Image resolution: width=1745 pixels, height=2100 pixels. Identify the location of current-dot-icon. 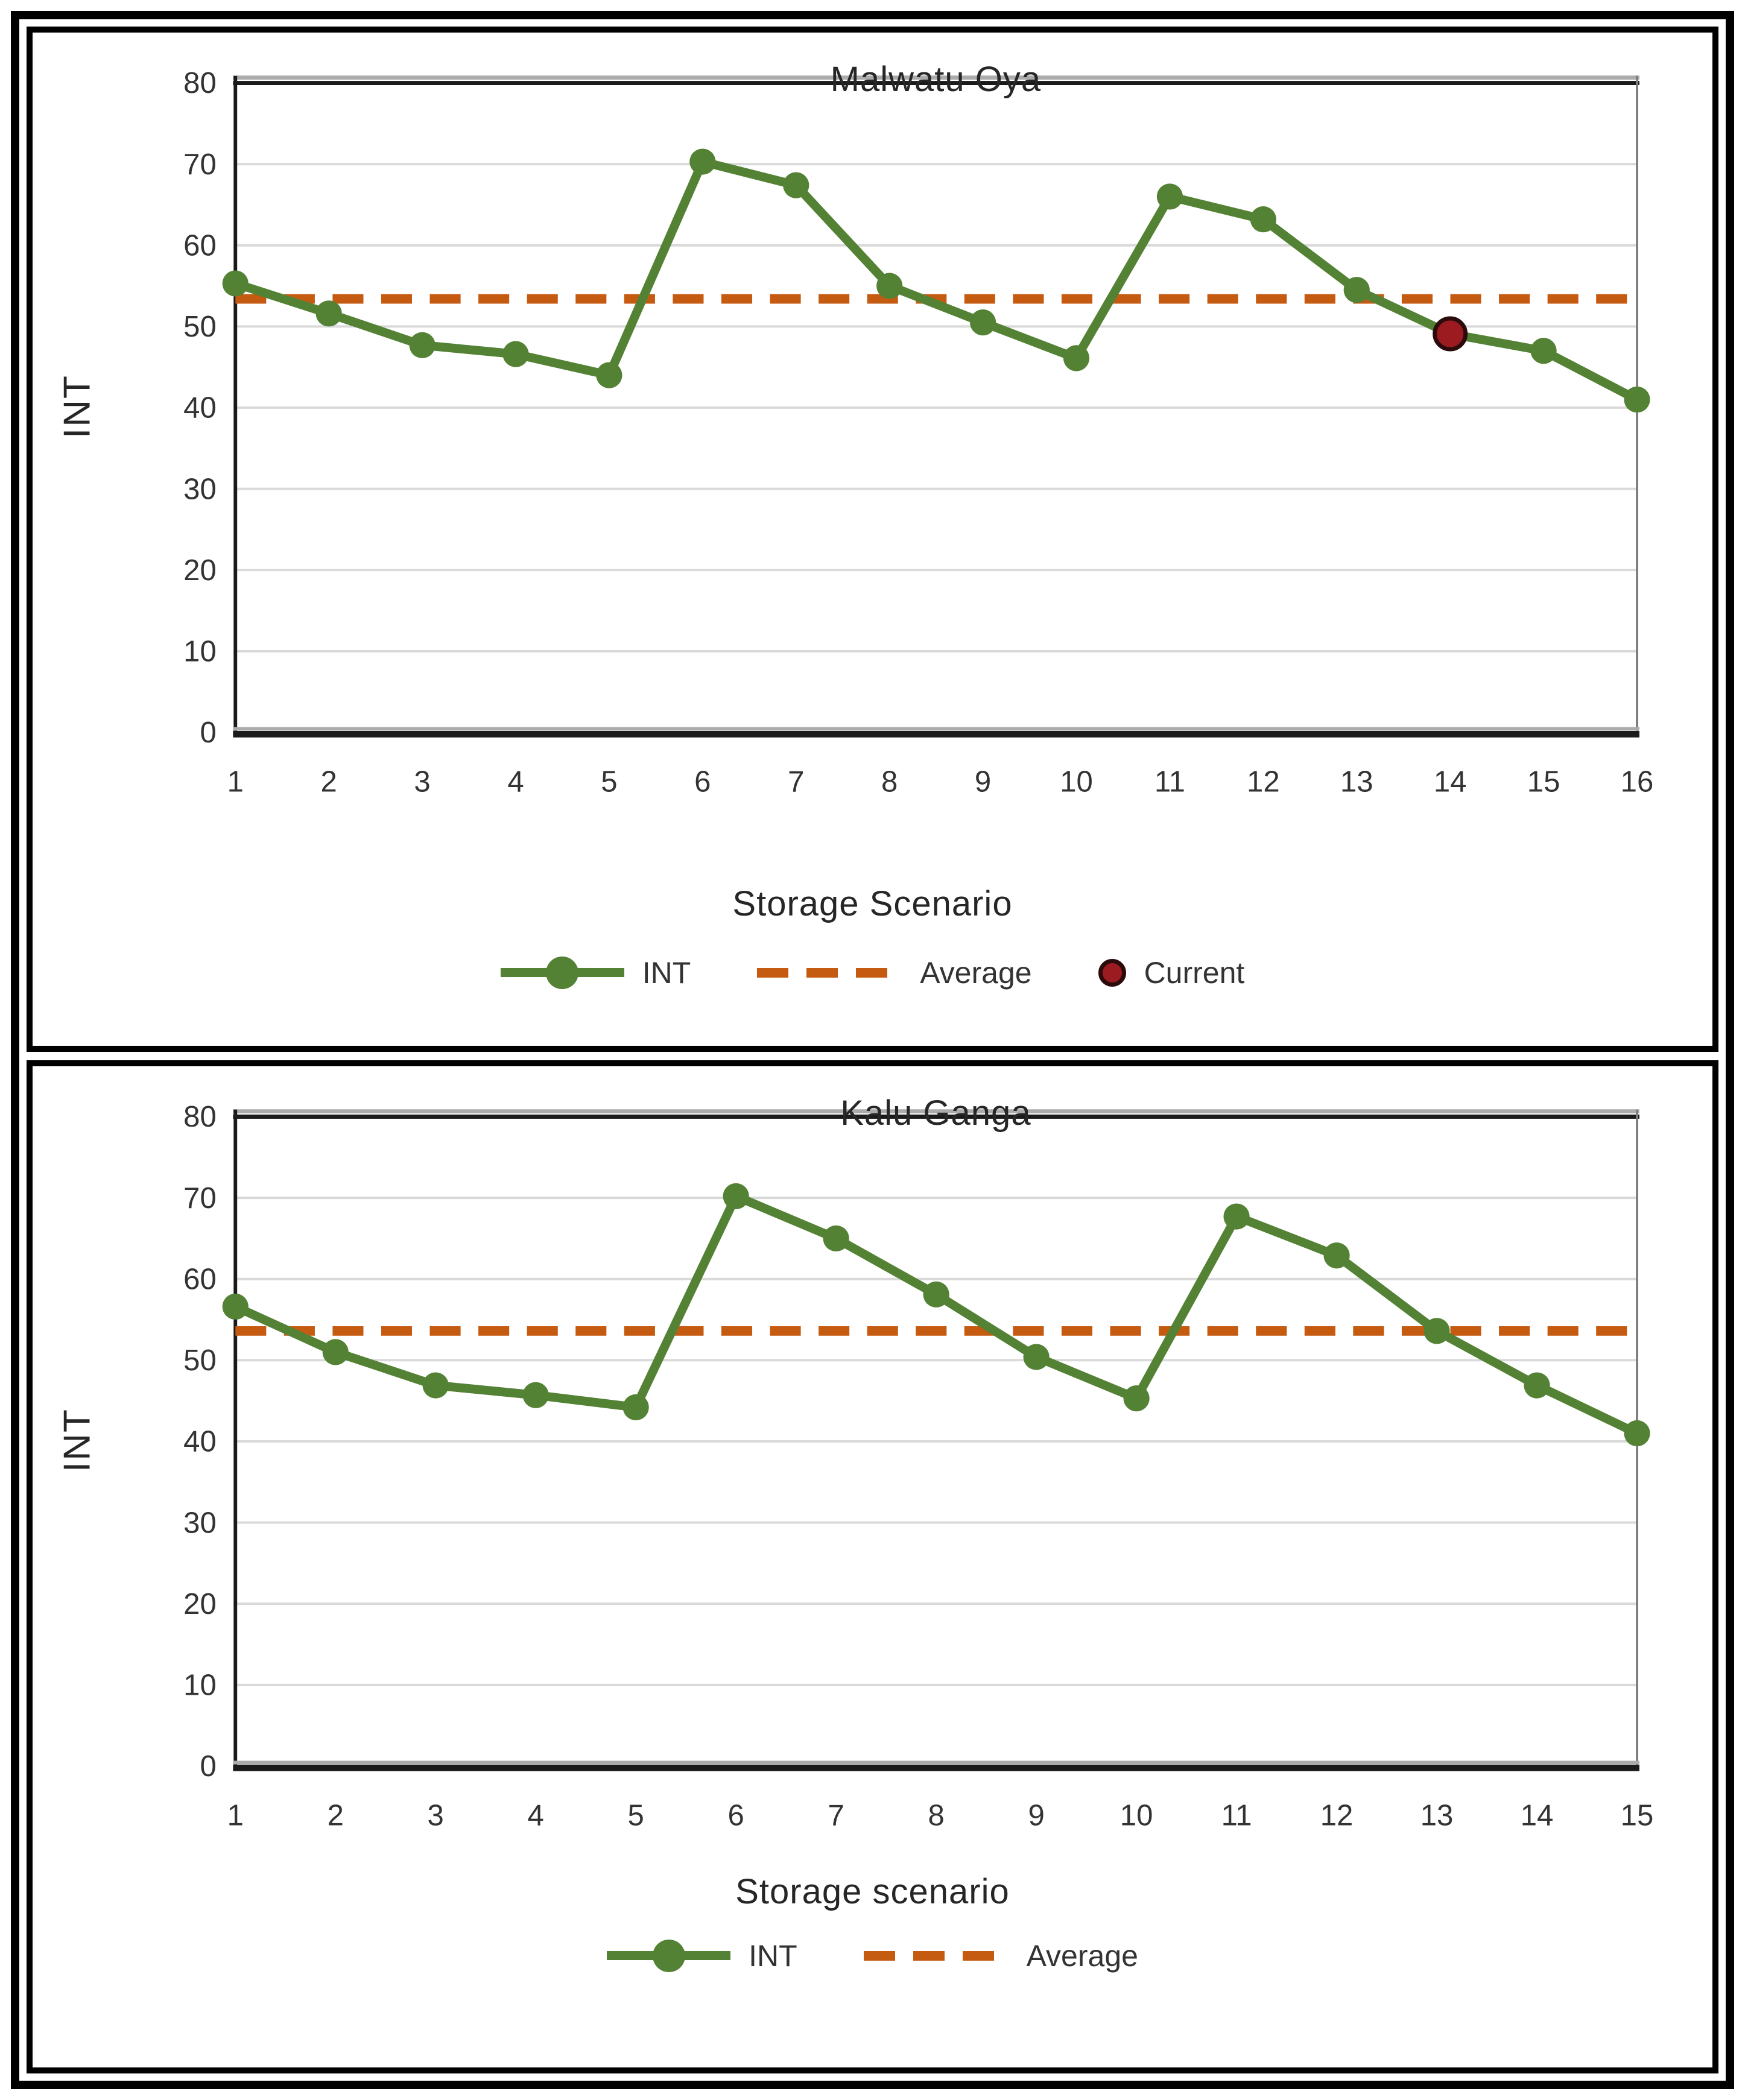
(1112, 972).